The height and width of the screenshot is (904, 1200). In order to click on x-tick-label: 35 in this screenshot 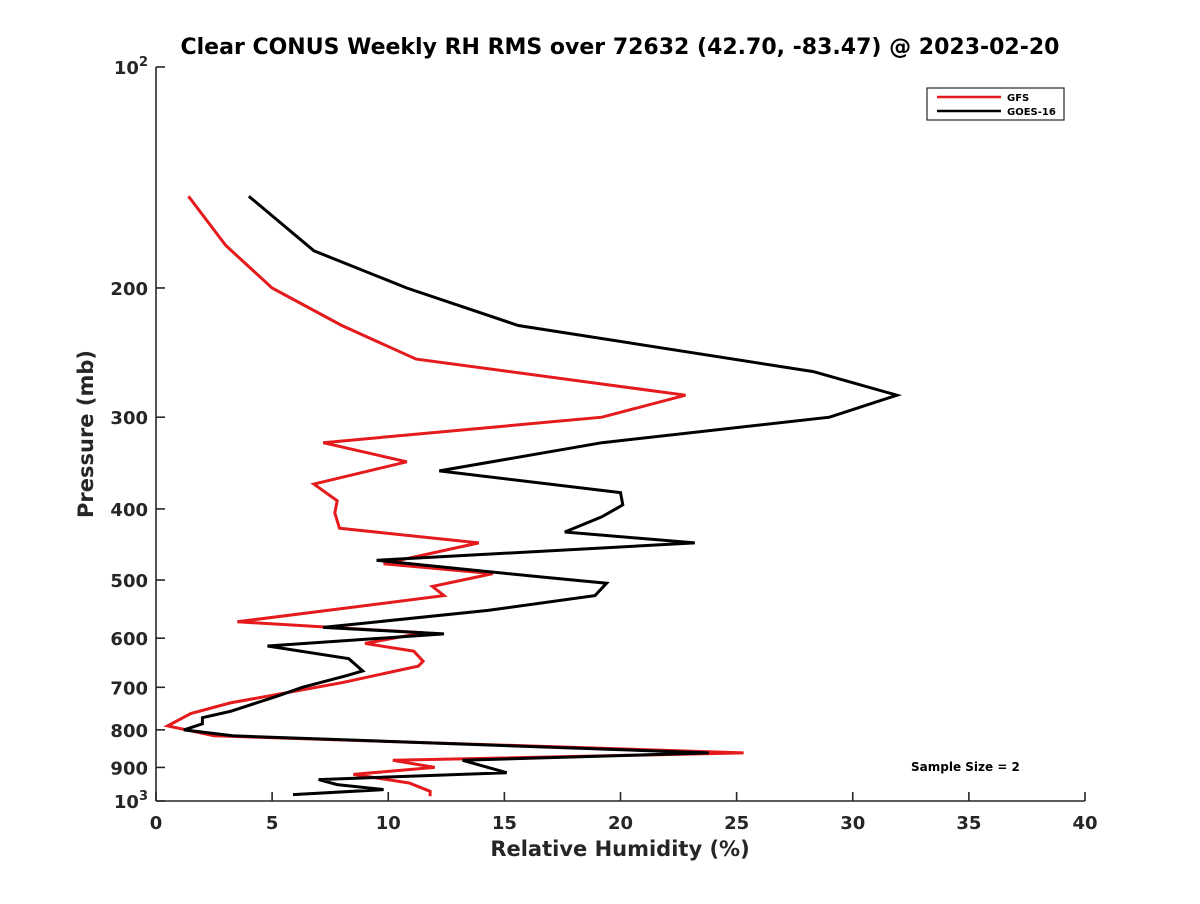, I will do `click(968, 823)`.